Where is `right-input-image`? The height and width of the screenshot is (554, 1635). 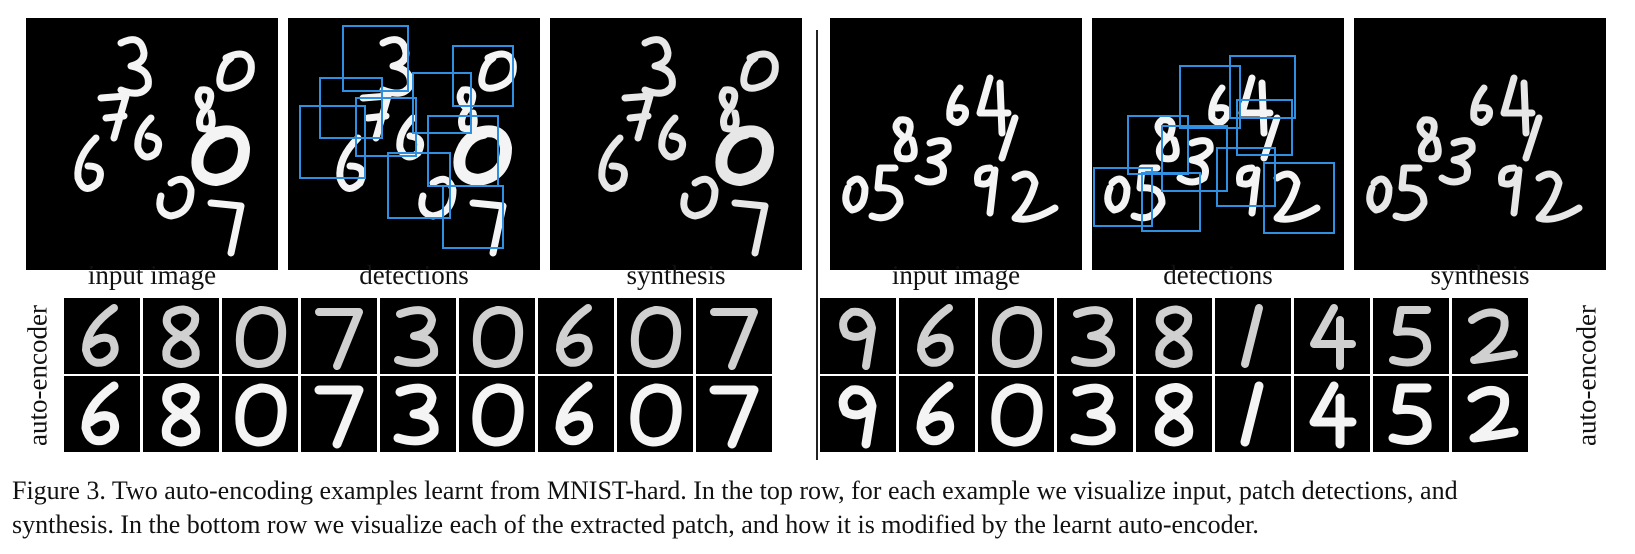 right-input-image is located at coordinates (956, 144).